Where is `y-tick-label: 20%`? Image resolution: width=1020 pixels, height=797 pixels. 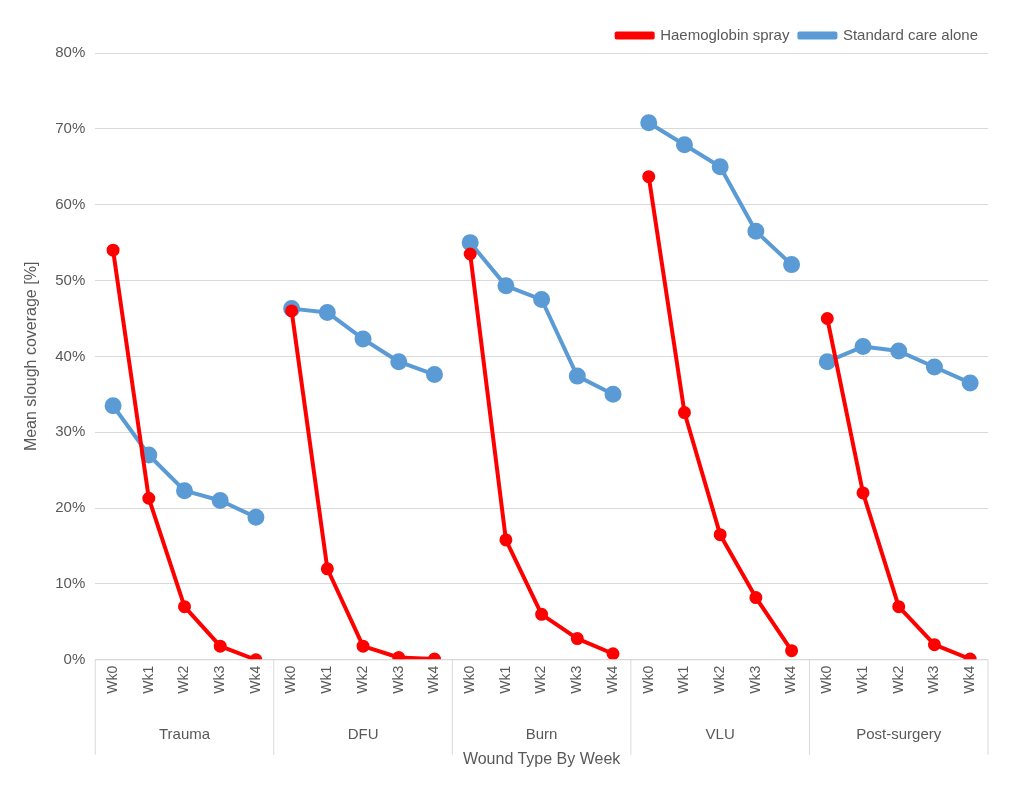 y-tick-label: 20% is located at coordinates (70, 507).